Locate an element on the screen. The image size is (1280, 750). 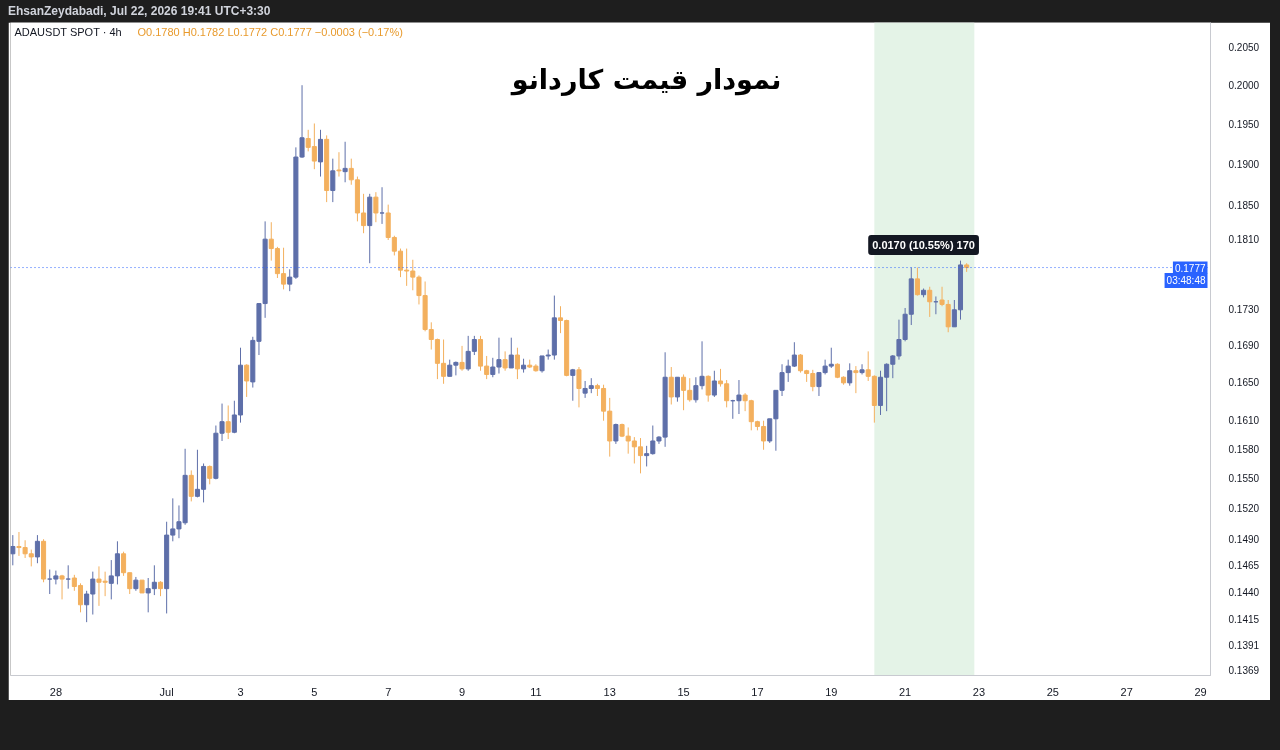
x-tick-label: 13 is located at coordinates (609, 691).